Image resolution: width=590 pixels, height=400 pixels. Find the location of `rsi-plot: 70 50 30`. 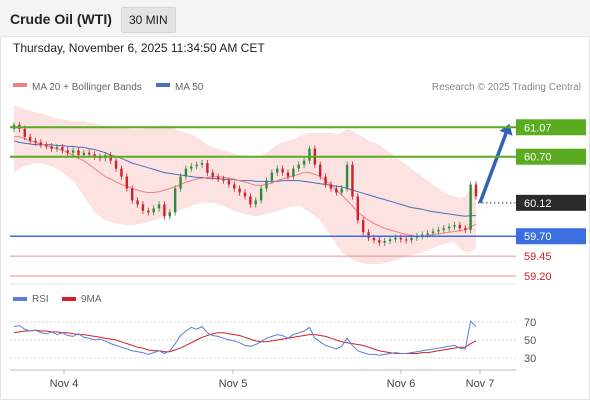

rsi-plot: 70 50 30 is located at coordinates (273, 341).